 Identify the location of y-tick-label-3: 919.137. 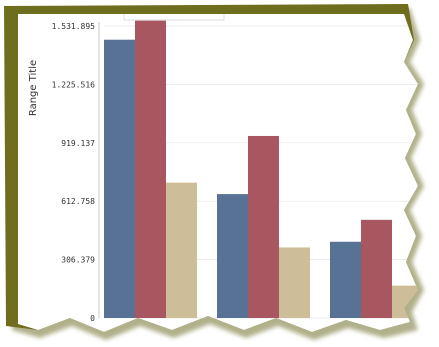
(78, 143).